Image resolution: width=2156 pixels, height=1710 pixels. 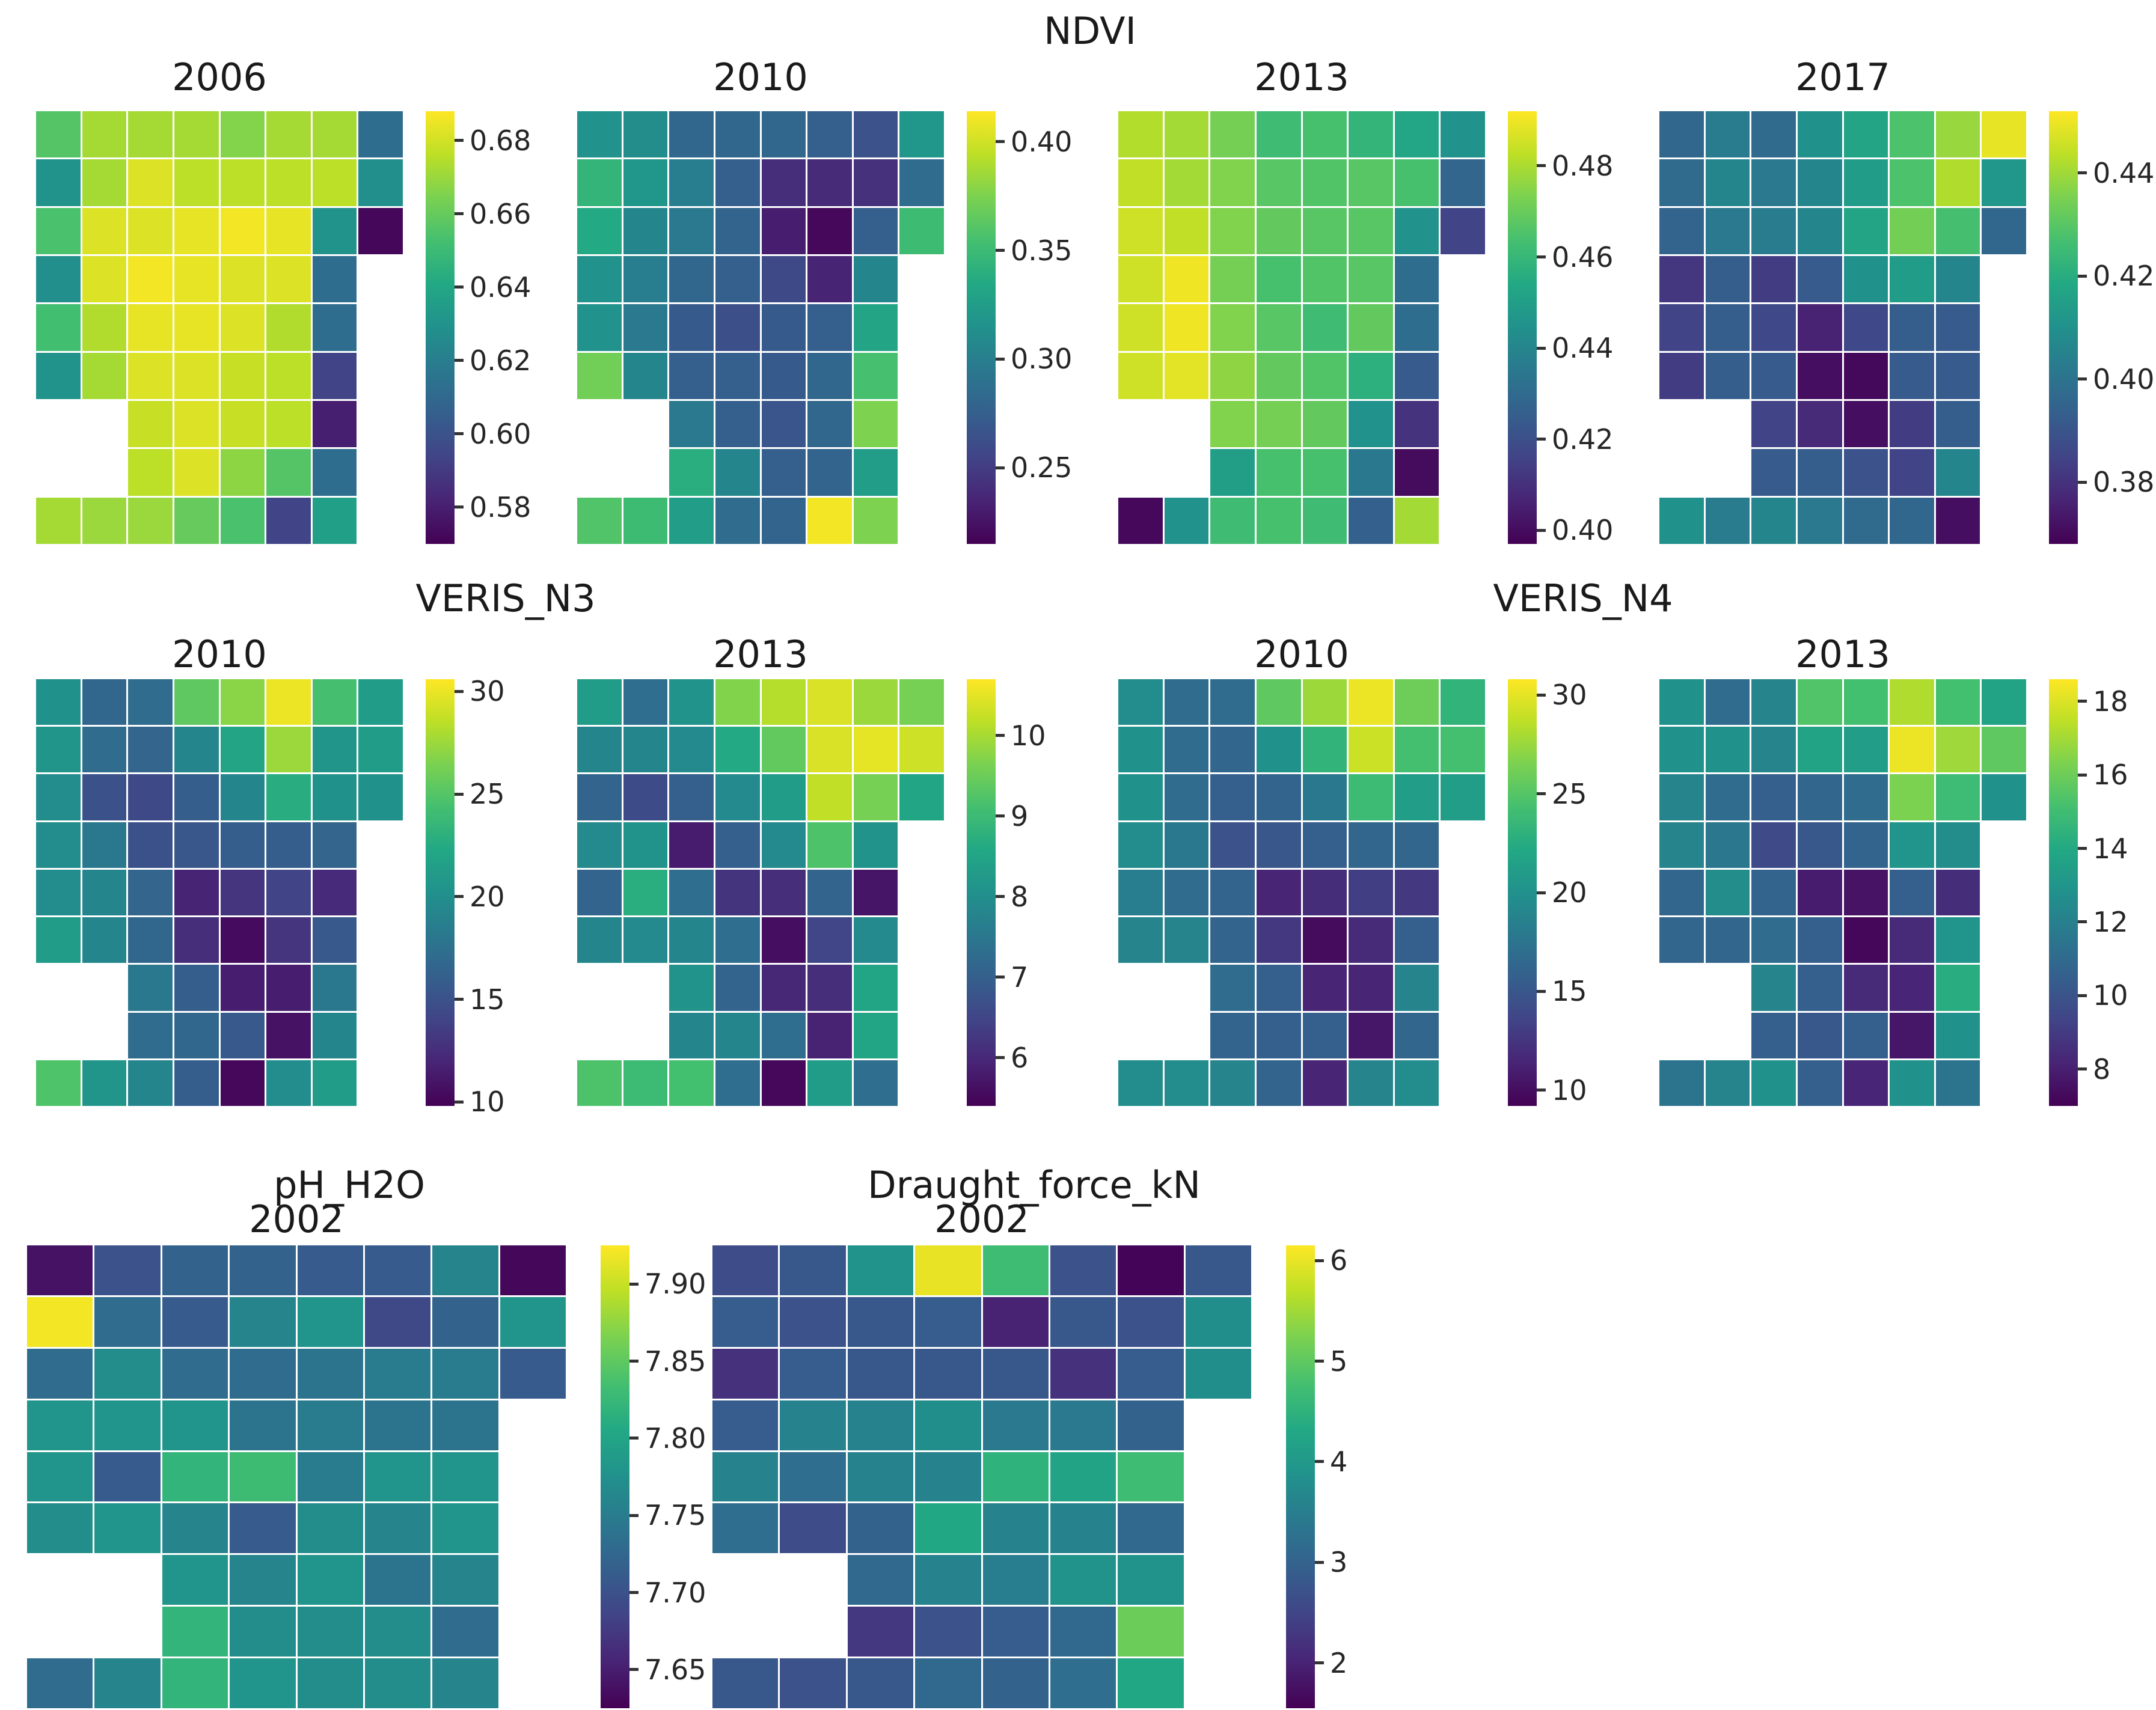 What do you see at coordinates (1339, 1662) in the screenshot?
I see `colorbar-tick-label: 2` at bounding box center [1339, 1662].